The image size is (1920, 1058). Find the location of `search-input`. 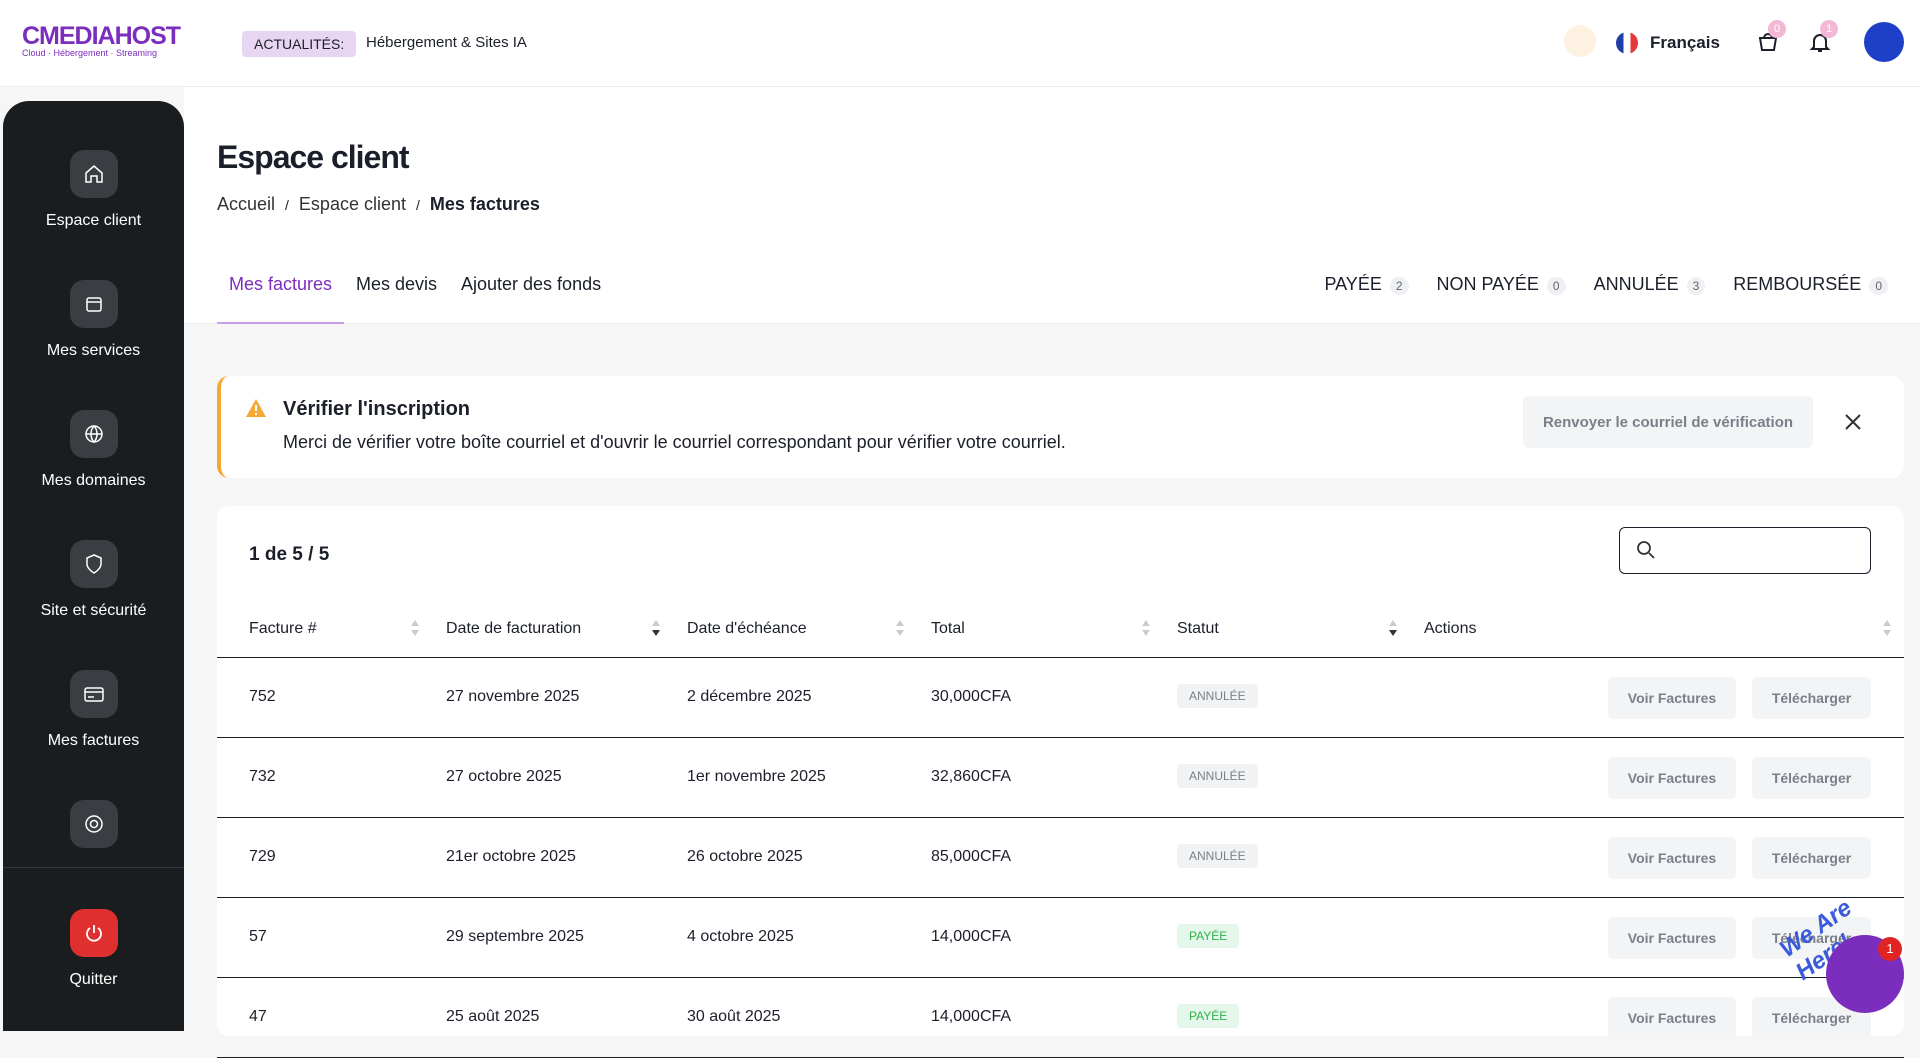

search-input is located at coordinates (1745, 550).